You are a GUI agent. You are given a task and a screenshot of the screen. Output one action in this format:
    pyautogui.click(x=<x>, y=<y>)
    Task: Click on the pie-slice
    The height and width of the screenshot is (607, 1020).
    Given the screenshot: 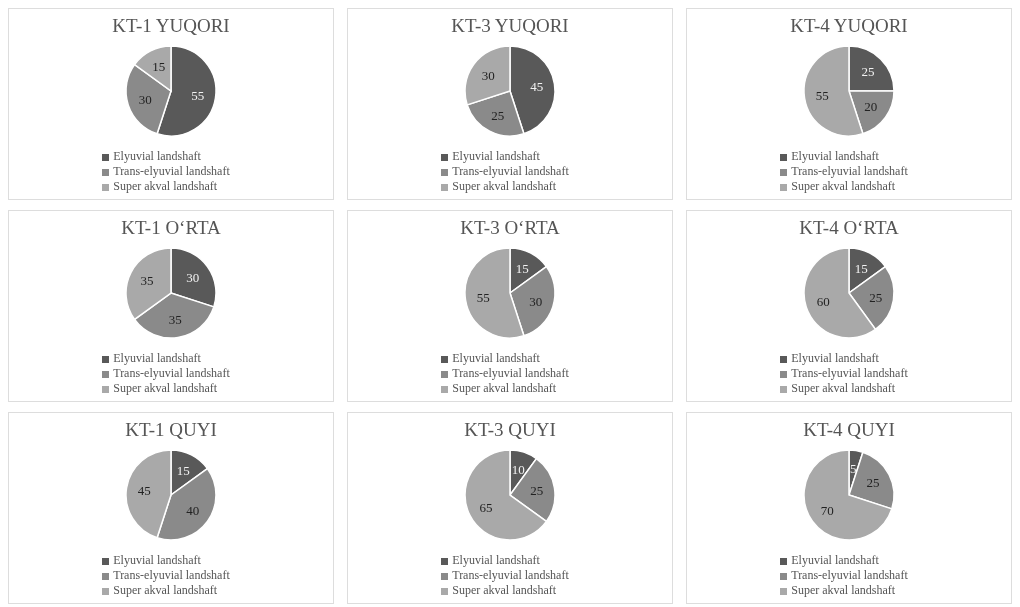 What is the action you would take?
    pyautogui.click(x=848, y=495)
    